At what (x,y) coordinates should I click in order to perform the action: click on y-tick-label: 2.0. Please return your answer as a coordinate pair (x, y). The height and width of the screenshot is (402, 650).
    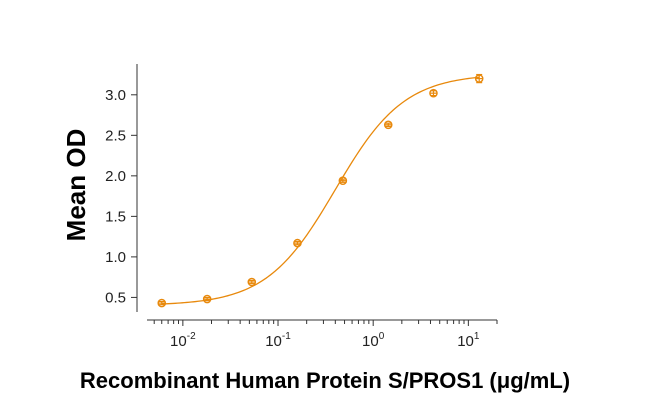
    Looking at the image, I should click on (115, 176).